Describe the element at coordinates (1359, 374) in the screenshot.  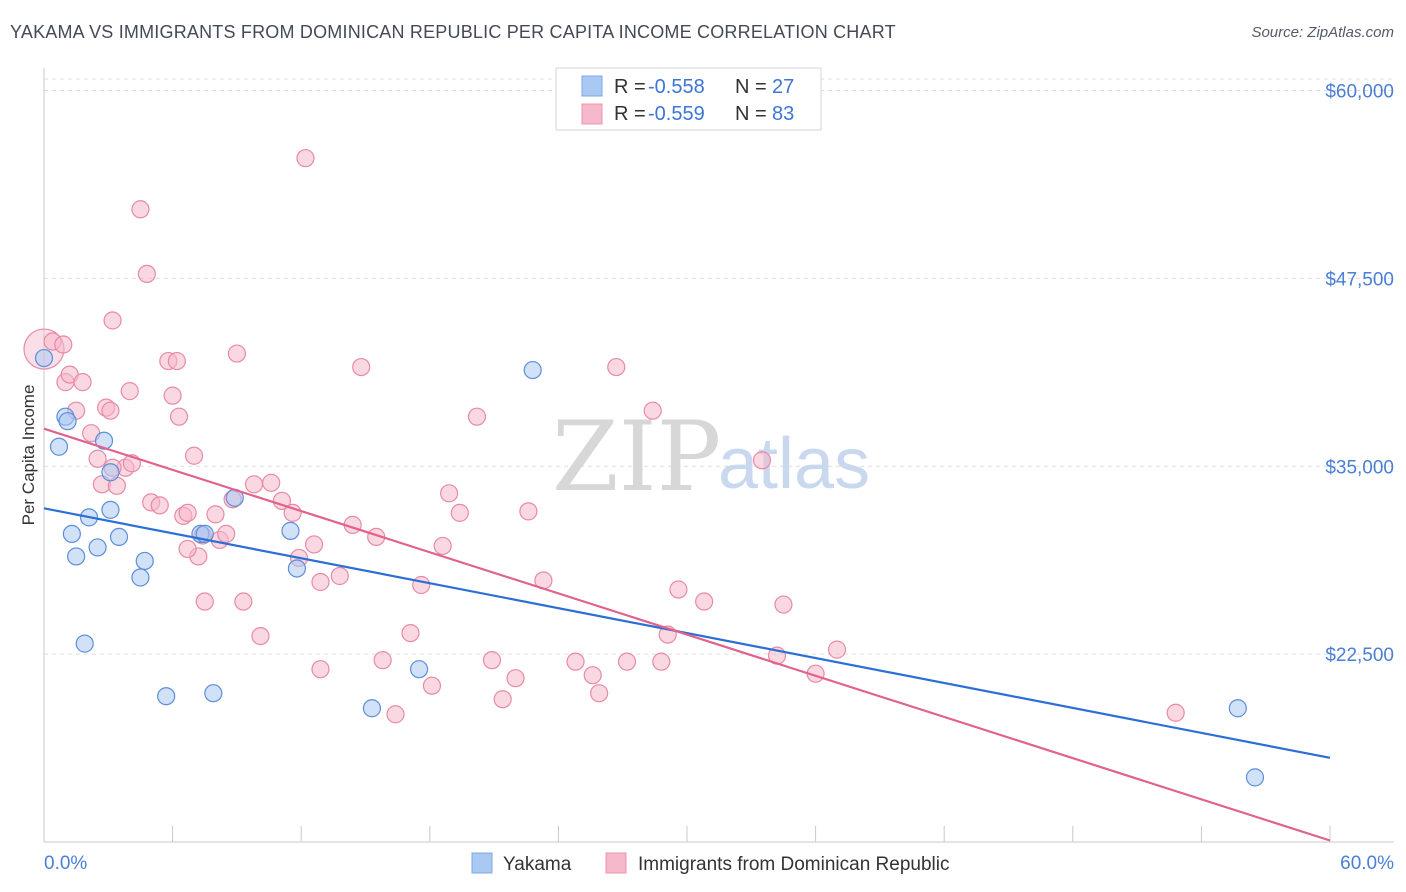
I see `y-axis-tick-labels: $22,500 $35,000 $47,500 $60,000` at that location.